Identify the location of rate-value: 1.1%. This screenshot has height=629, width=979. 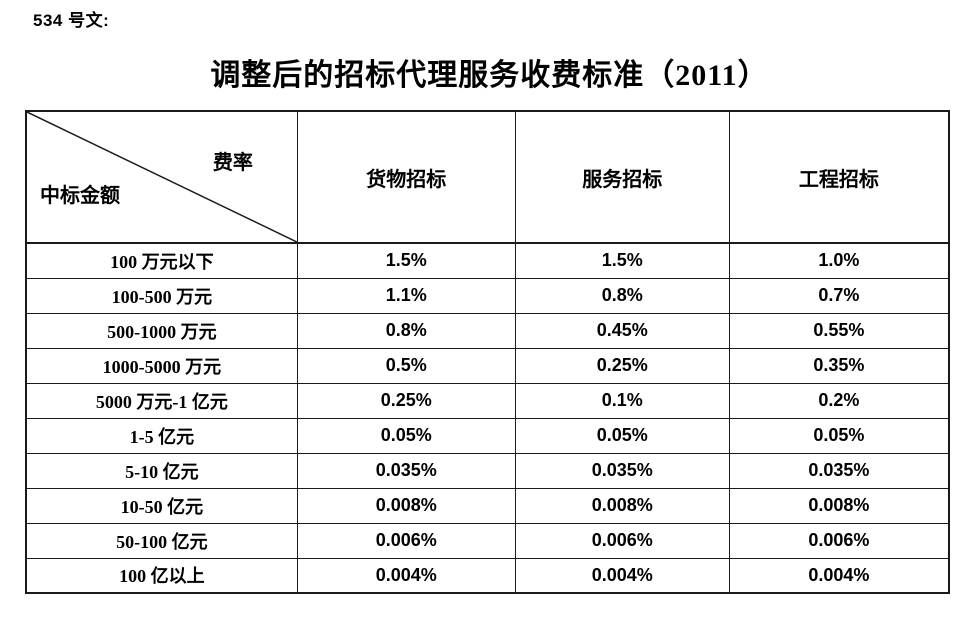
(406, 295).